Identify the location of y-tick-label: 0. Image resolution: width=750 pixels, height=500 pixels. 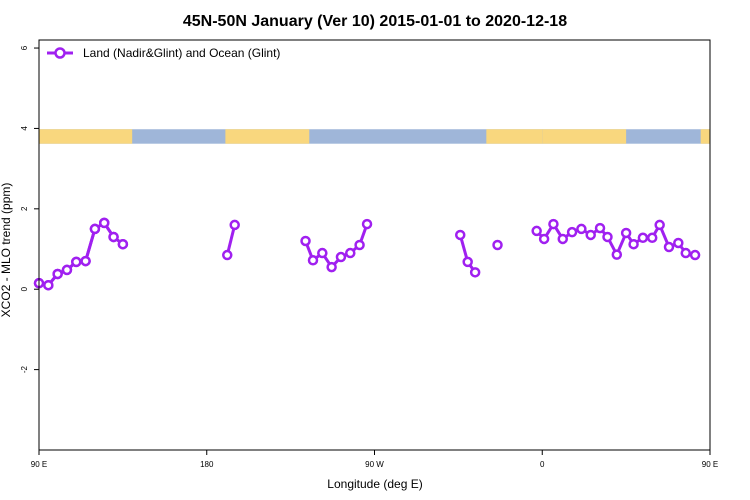
(24, 288).